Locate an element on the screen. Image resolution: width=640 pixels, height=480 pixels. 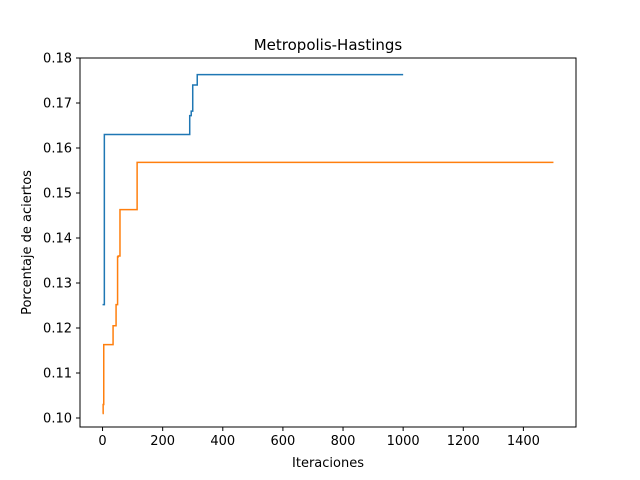
x-axis-ticks: 0 200 400 600 800 1000 1200 1400 is located at coordinates (319, 438).